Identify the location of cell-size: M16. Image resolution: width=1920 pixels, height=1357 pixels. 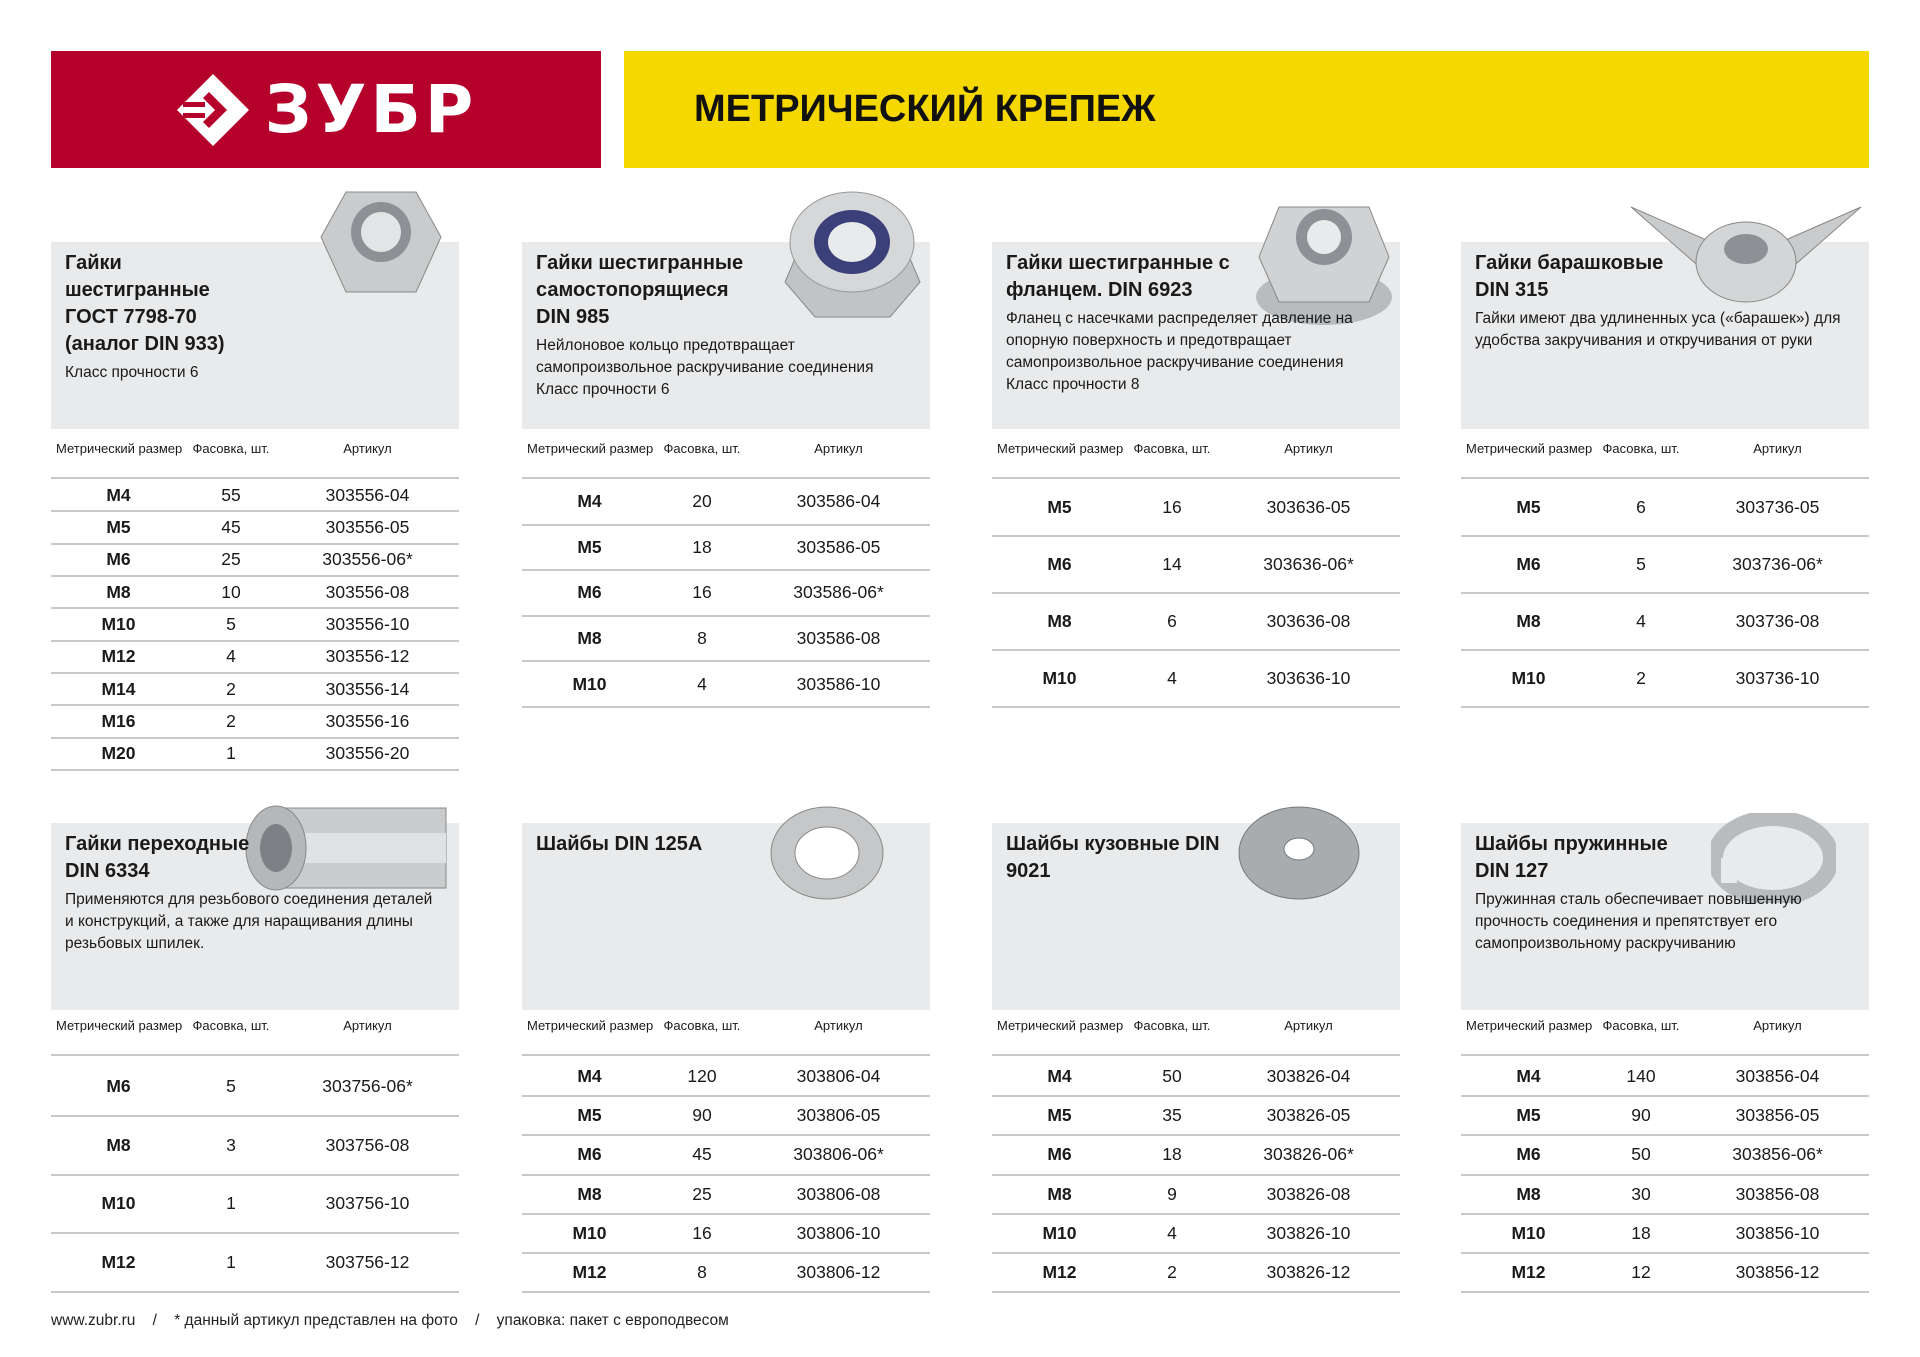
(118, 720).